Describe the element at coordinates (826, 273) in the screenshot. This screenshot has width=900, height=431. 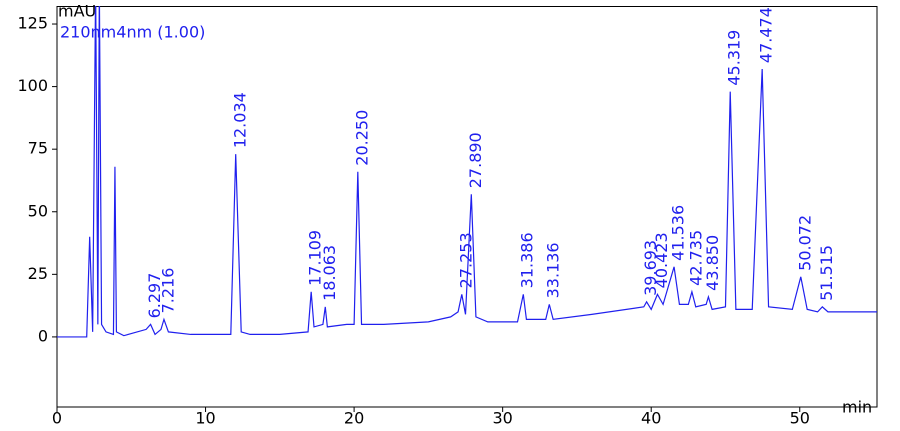
I see `peak-label: 51.515` at that location.